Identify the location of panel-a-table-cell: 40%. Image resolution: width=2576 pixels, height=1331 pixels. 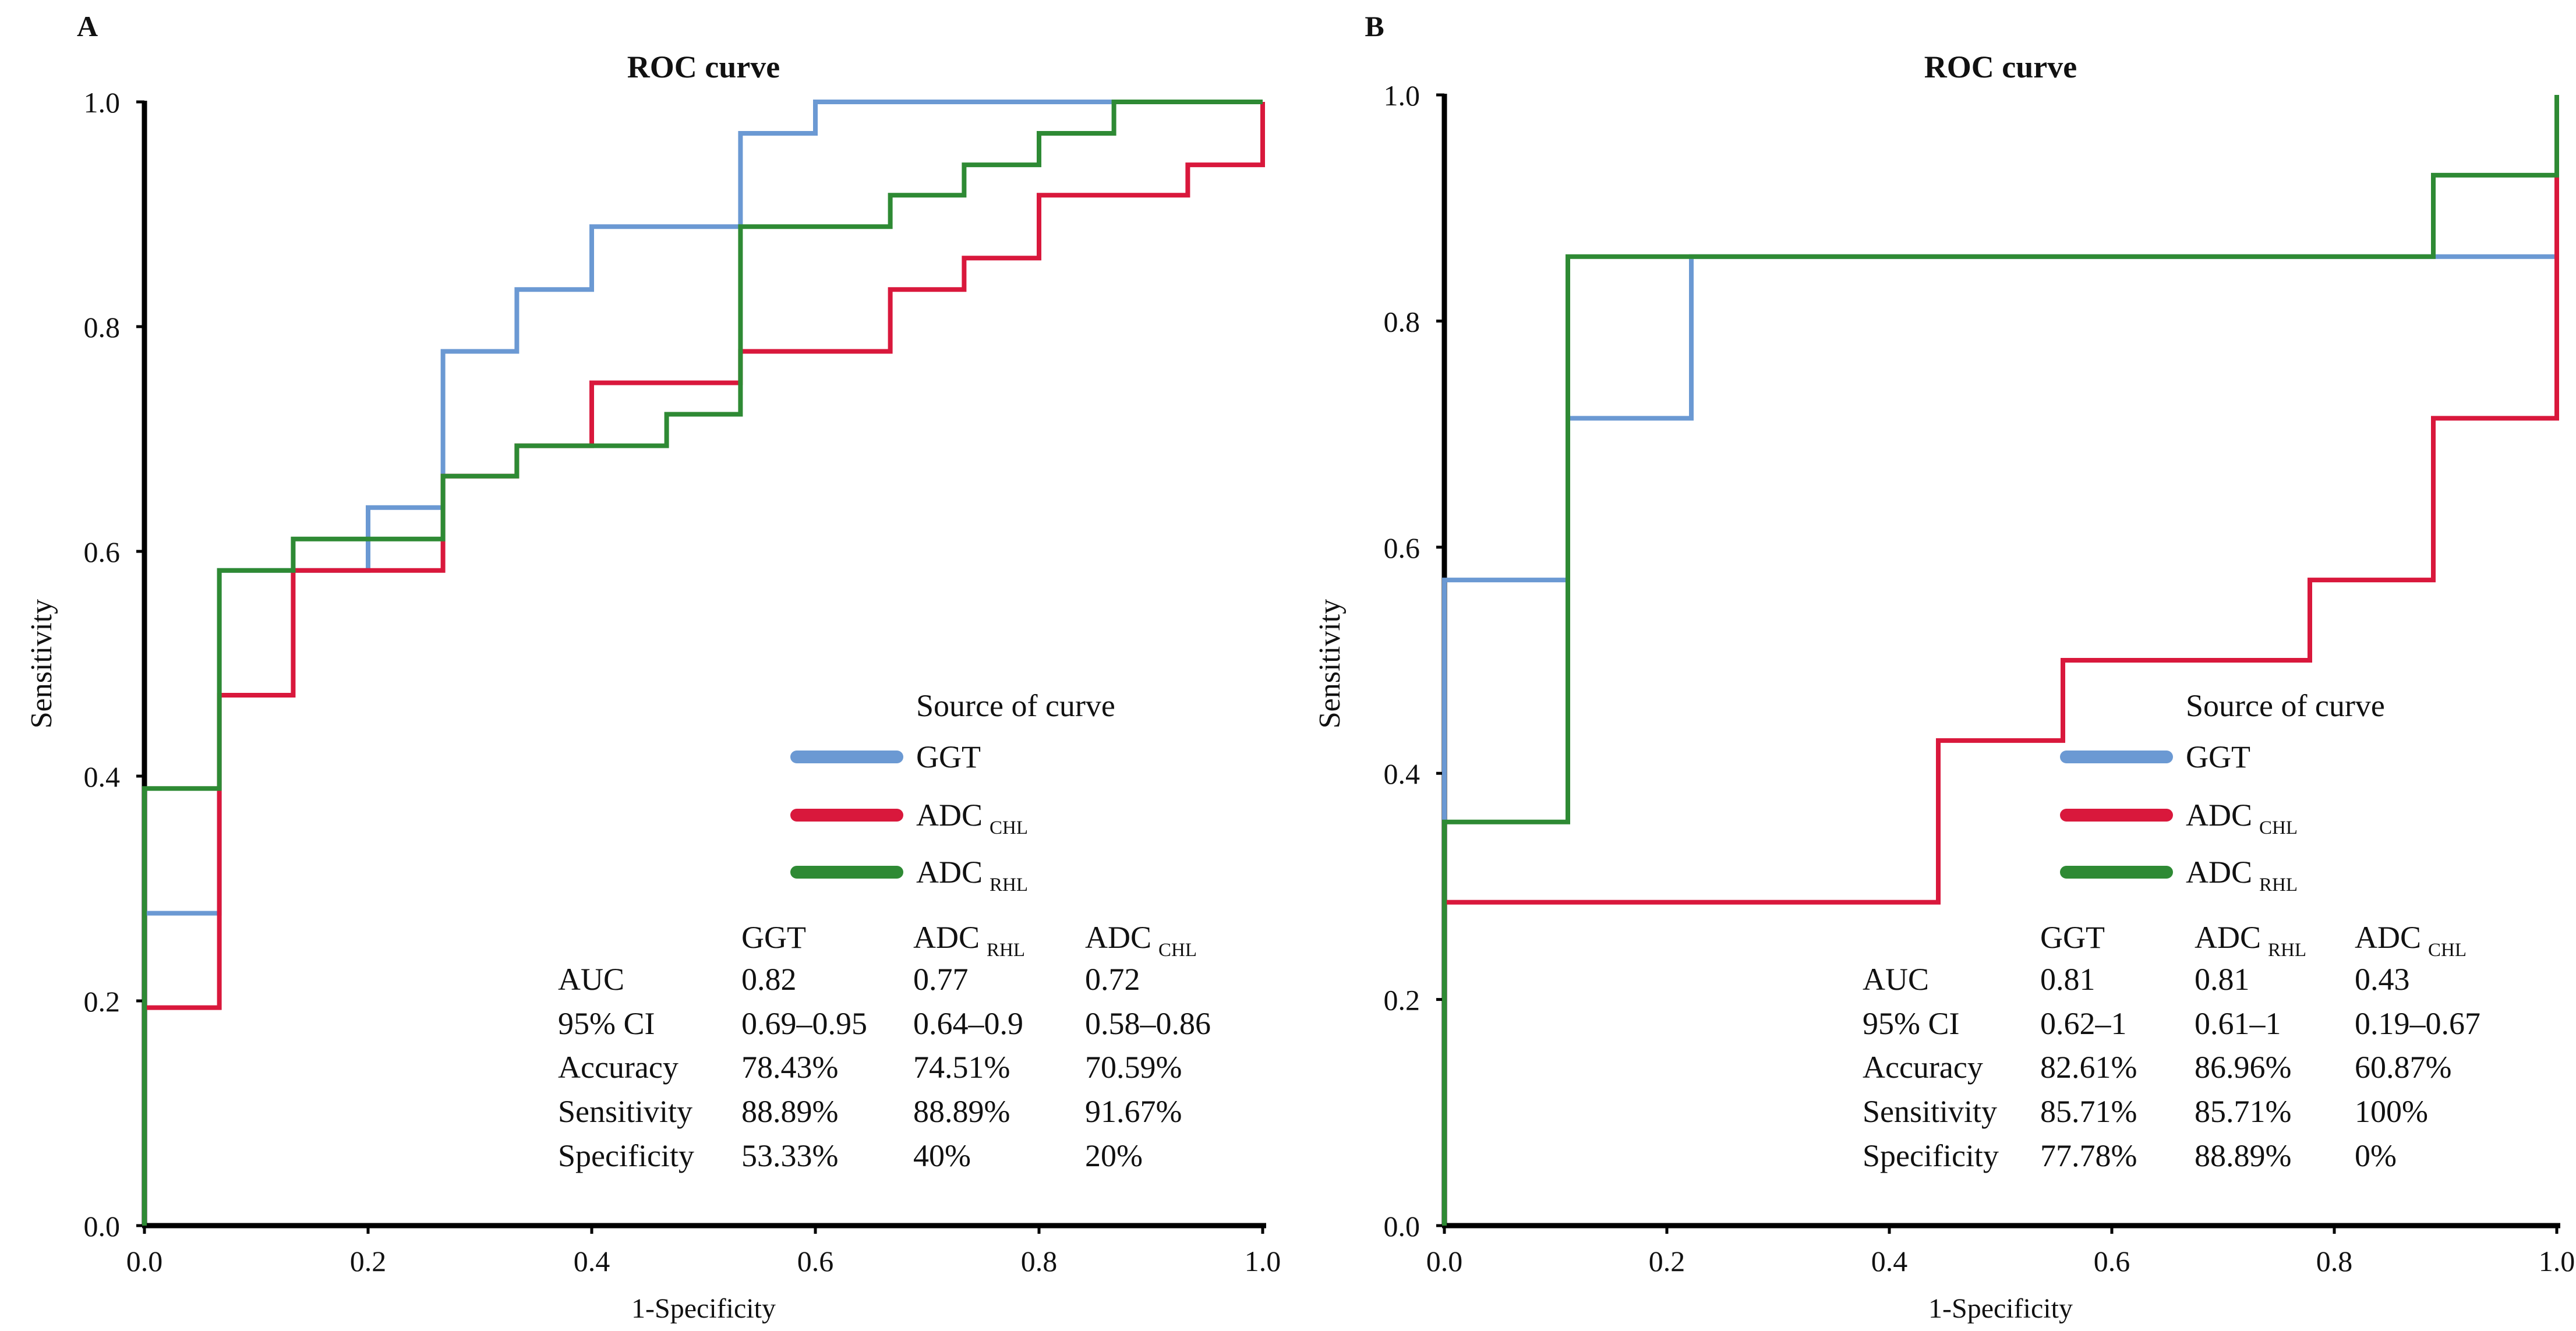
(942, 1155).